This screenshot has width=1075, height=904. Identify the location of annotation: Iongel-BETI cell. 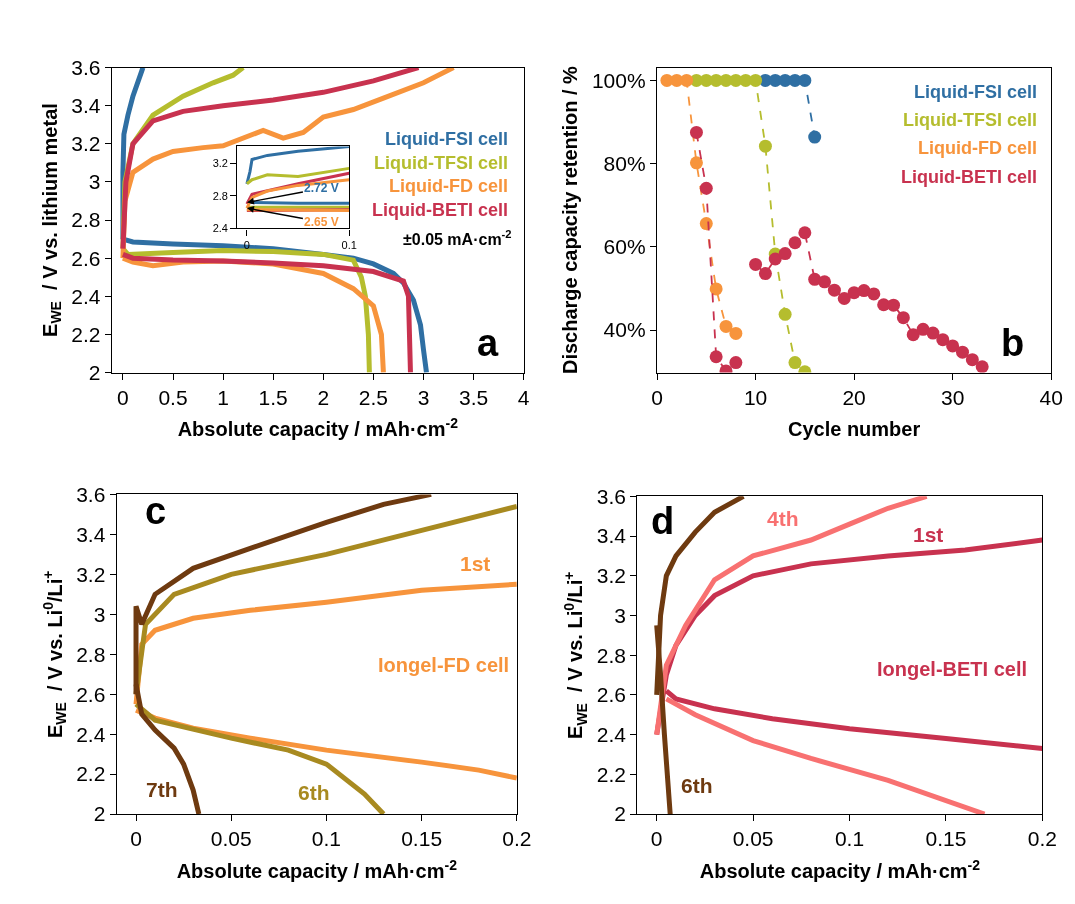
(952, 669).